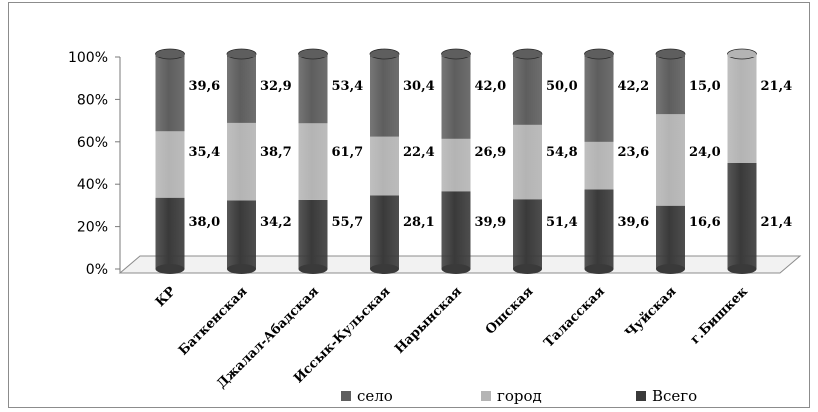 Image resolution: width=818 pixels, height=412 pixels. Describe the element at coordinates (491, 222) in the screenshot. I see `data-label: 39,9` at that location.